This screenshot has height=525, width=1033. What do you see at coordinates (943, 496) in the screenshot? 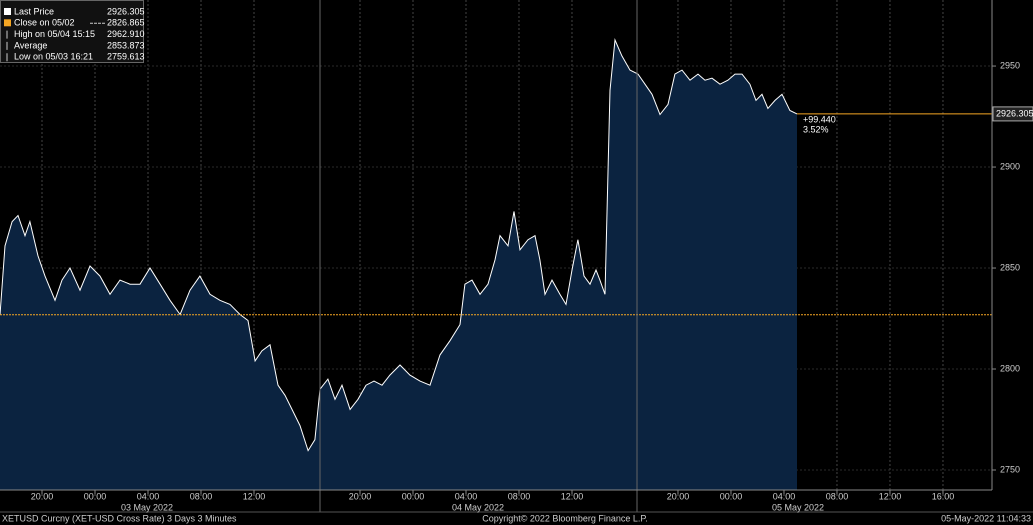
I see `x-tick-label: 16:00` at bounding box center [943, 496].